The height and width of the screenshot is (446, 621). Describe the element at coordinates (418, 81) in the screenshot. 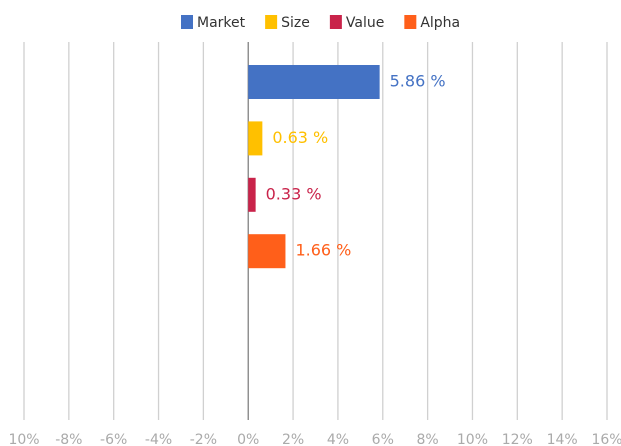

I see `data-label: 5.86 %` at that location.